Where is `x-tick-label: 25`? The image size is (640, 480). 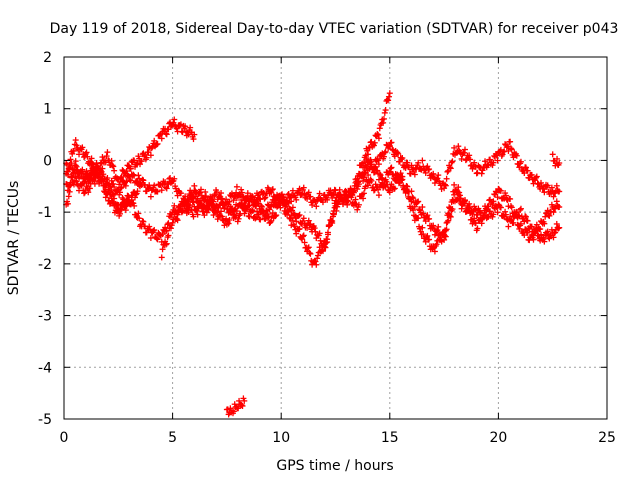 x-tick-label: 25 is located at coordinates (607, 438).